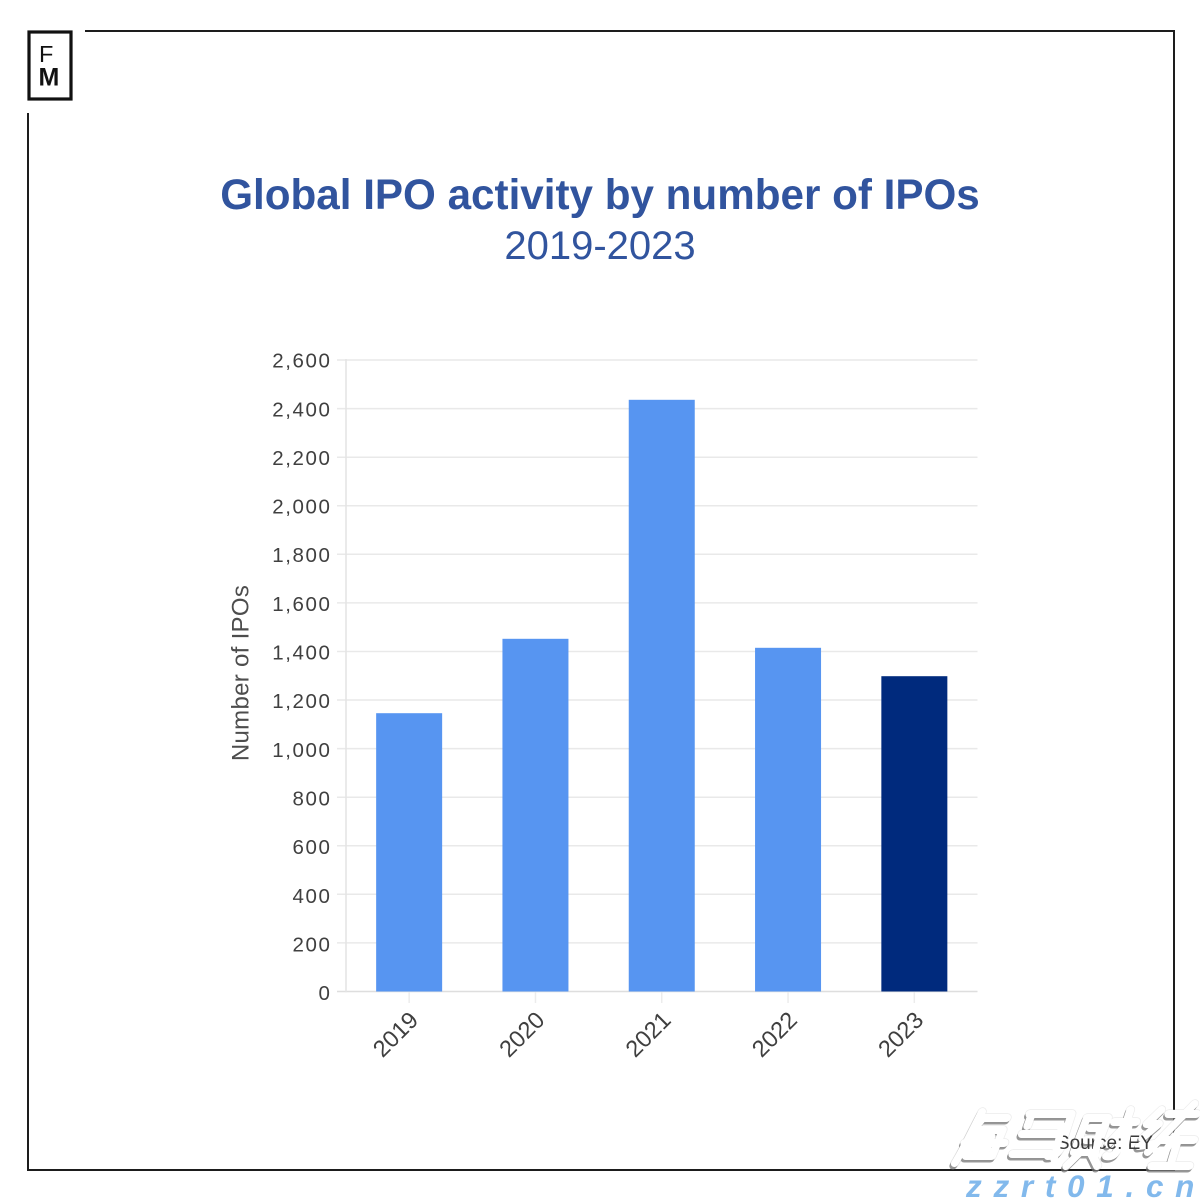 Image resolution: width=1200 pixels, height=1200 pixels. Describe the element at coordinates (46, 54) in the screenshot. I see `svg-text: F` at that location.